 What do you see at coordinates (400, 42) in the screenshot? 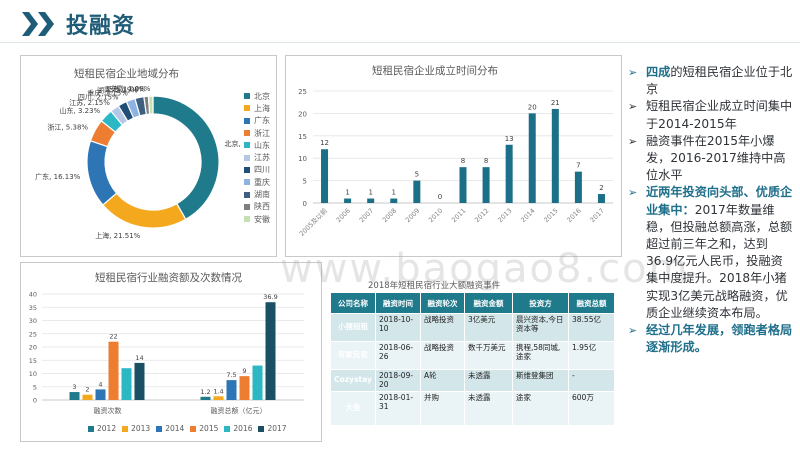
I see `title-divider` at bounding box center [400, 42].